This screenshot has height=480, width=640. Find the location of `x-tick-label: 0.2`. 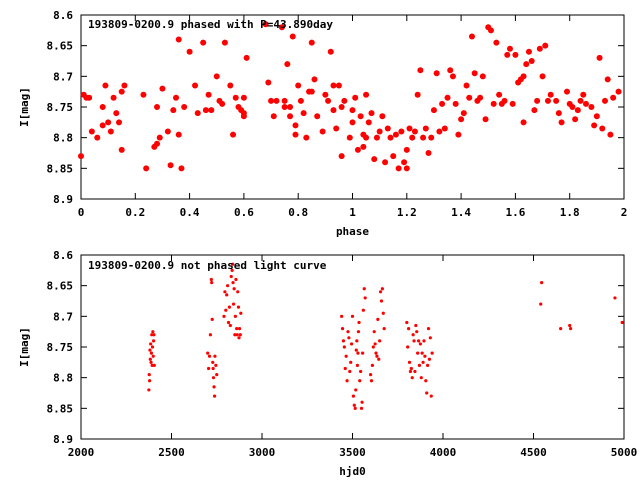

x-tick-label: 0.2 is located at coordinates (135, 212).